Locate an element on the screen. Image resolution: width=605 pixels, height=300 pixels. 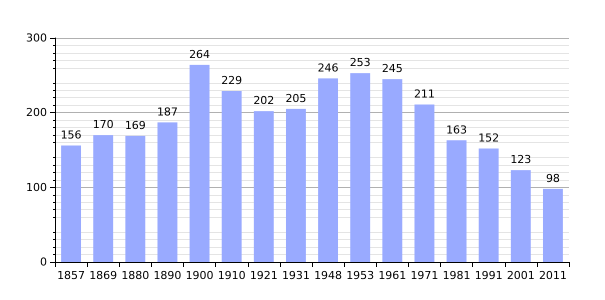
x-tick-label: 1953 is located at coordinates (360, 275).